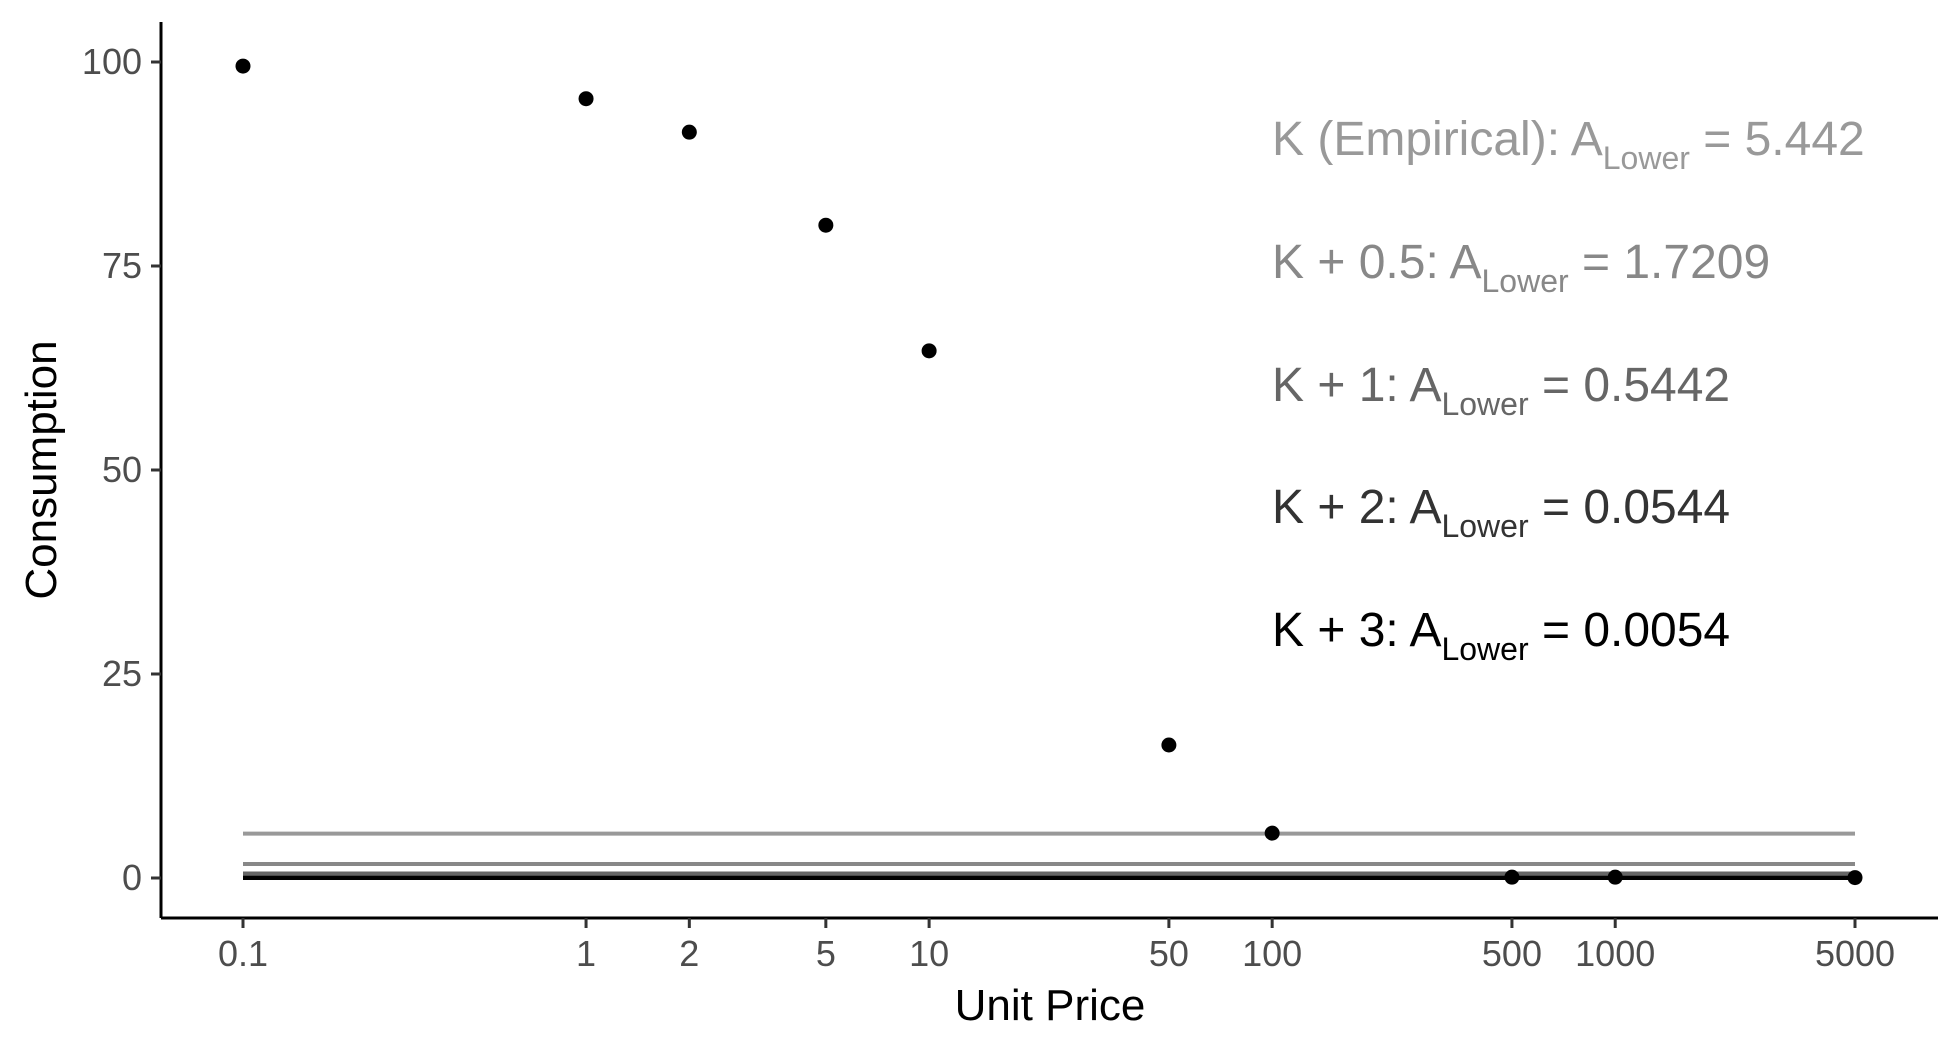 The height and width of the screenshot is (1050, 1950). Describe the element at coordinates (41, 469) in the screenshot. I see `y-axis-title: Consumption` at that location.